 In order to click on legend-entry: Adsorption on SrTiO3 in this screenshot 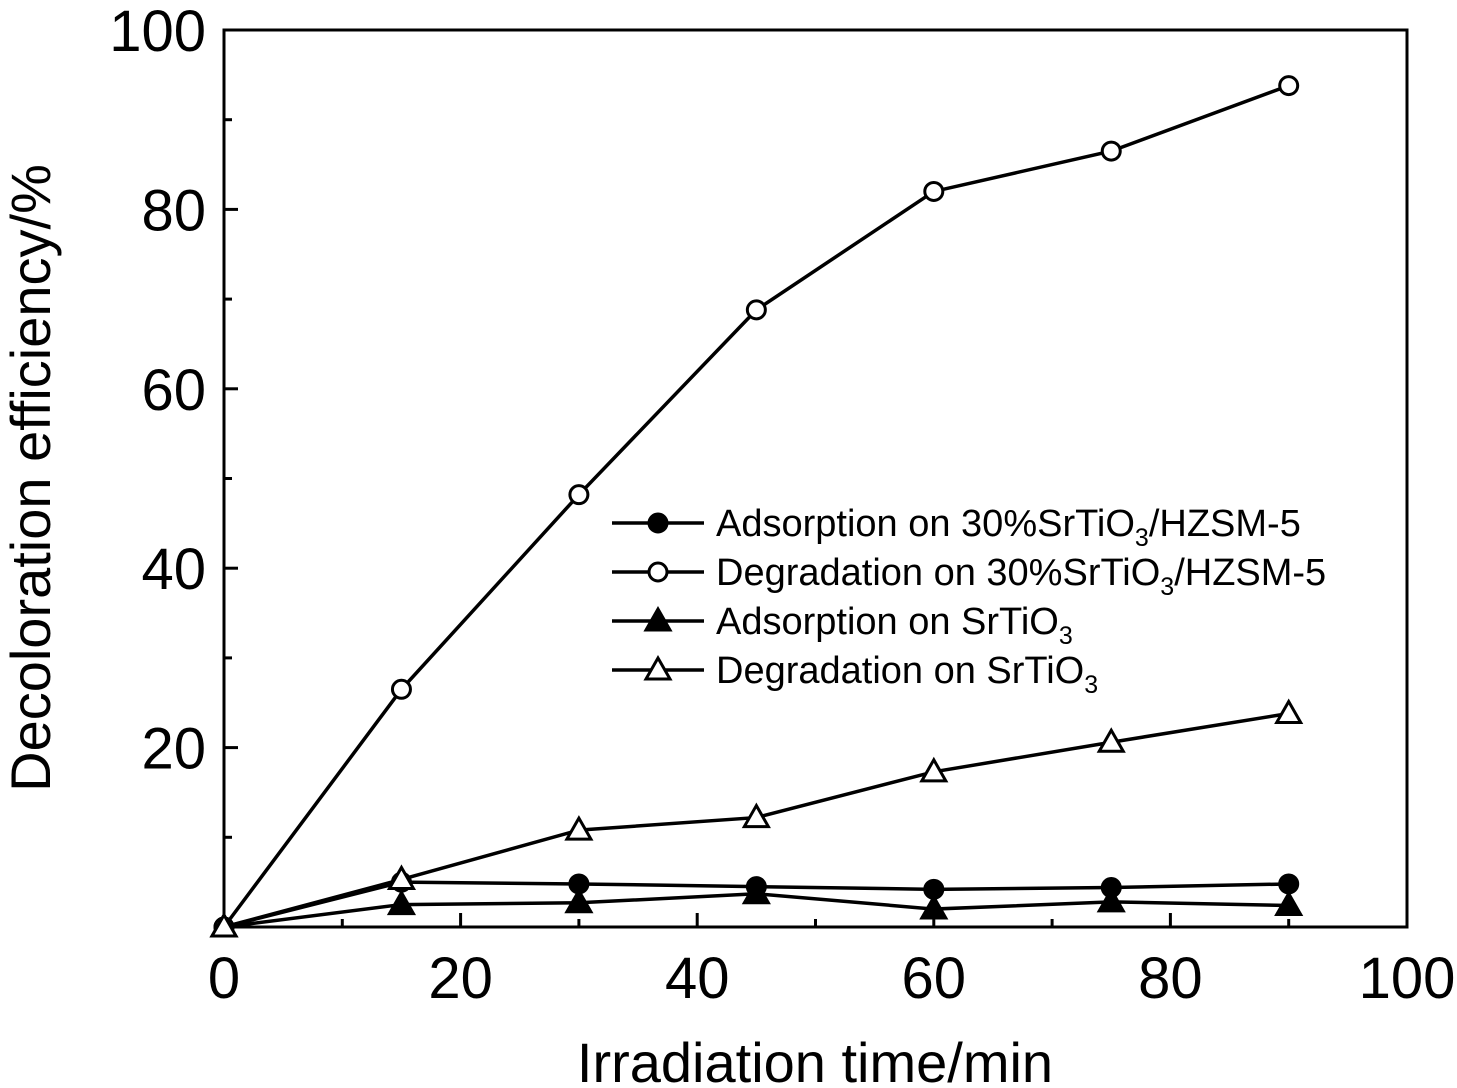, I will do `click(842, 625)`.